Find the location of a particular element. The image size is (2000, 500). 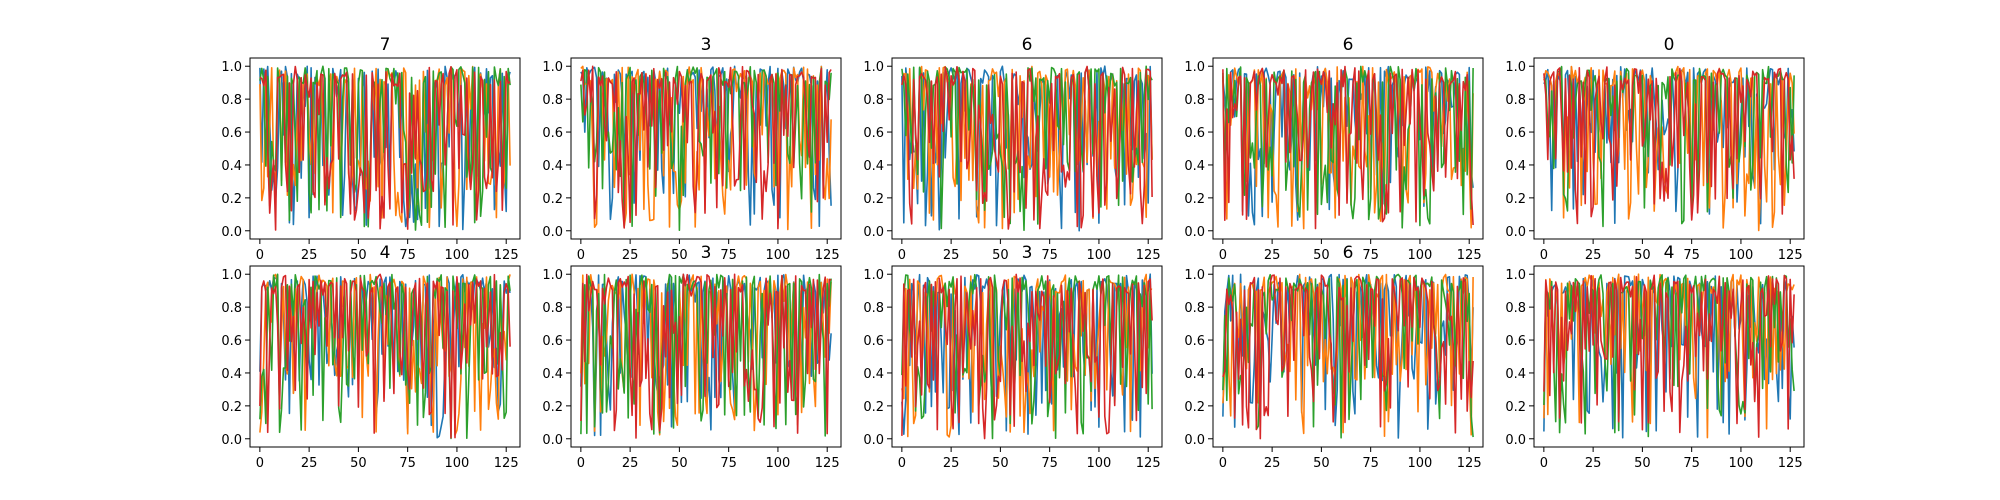

subplot-4: 0 25 50 75 100 125 0.0 0.2 0.4 0.6 0.8 1.0 6 is located at coordinates (1334, 149).